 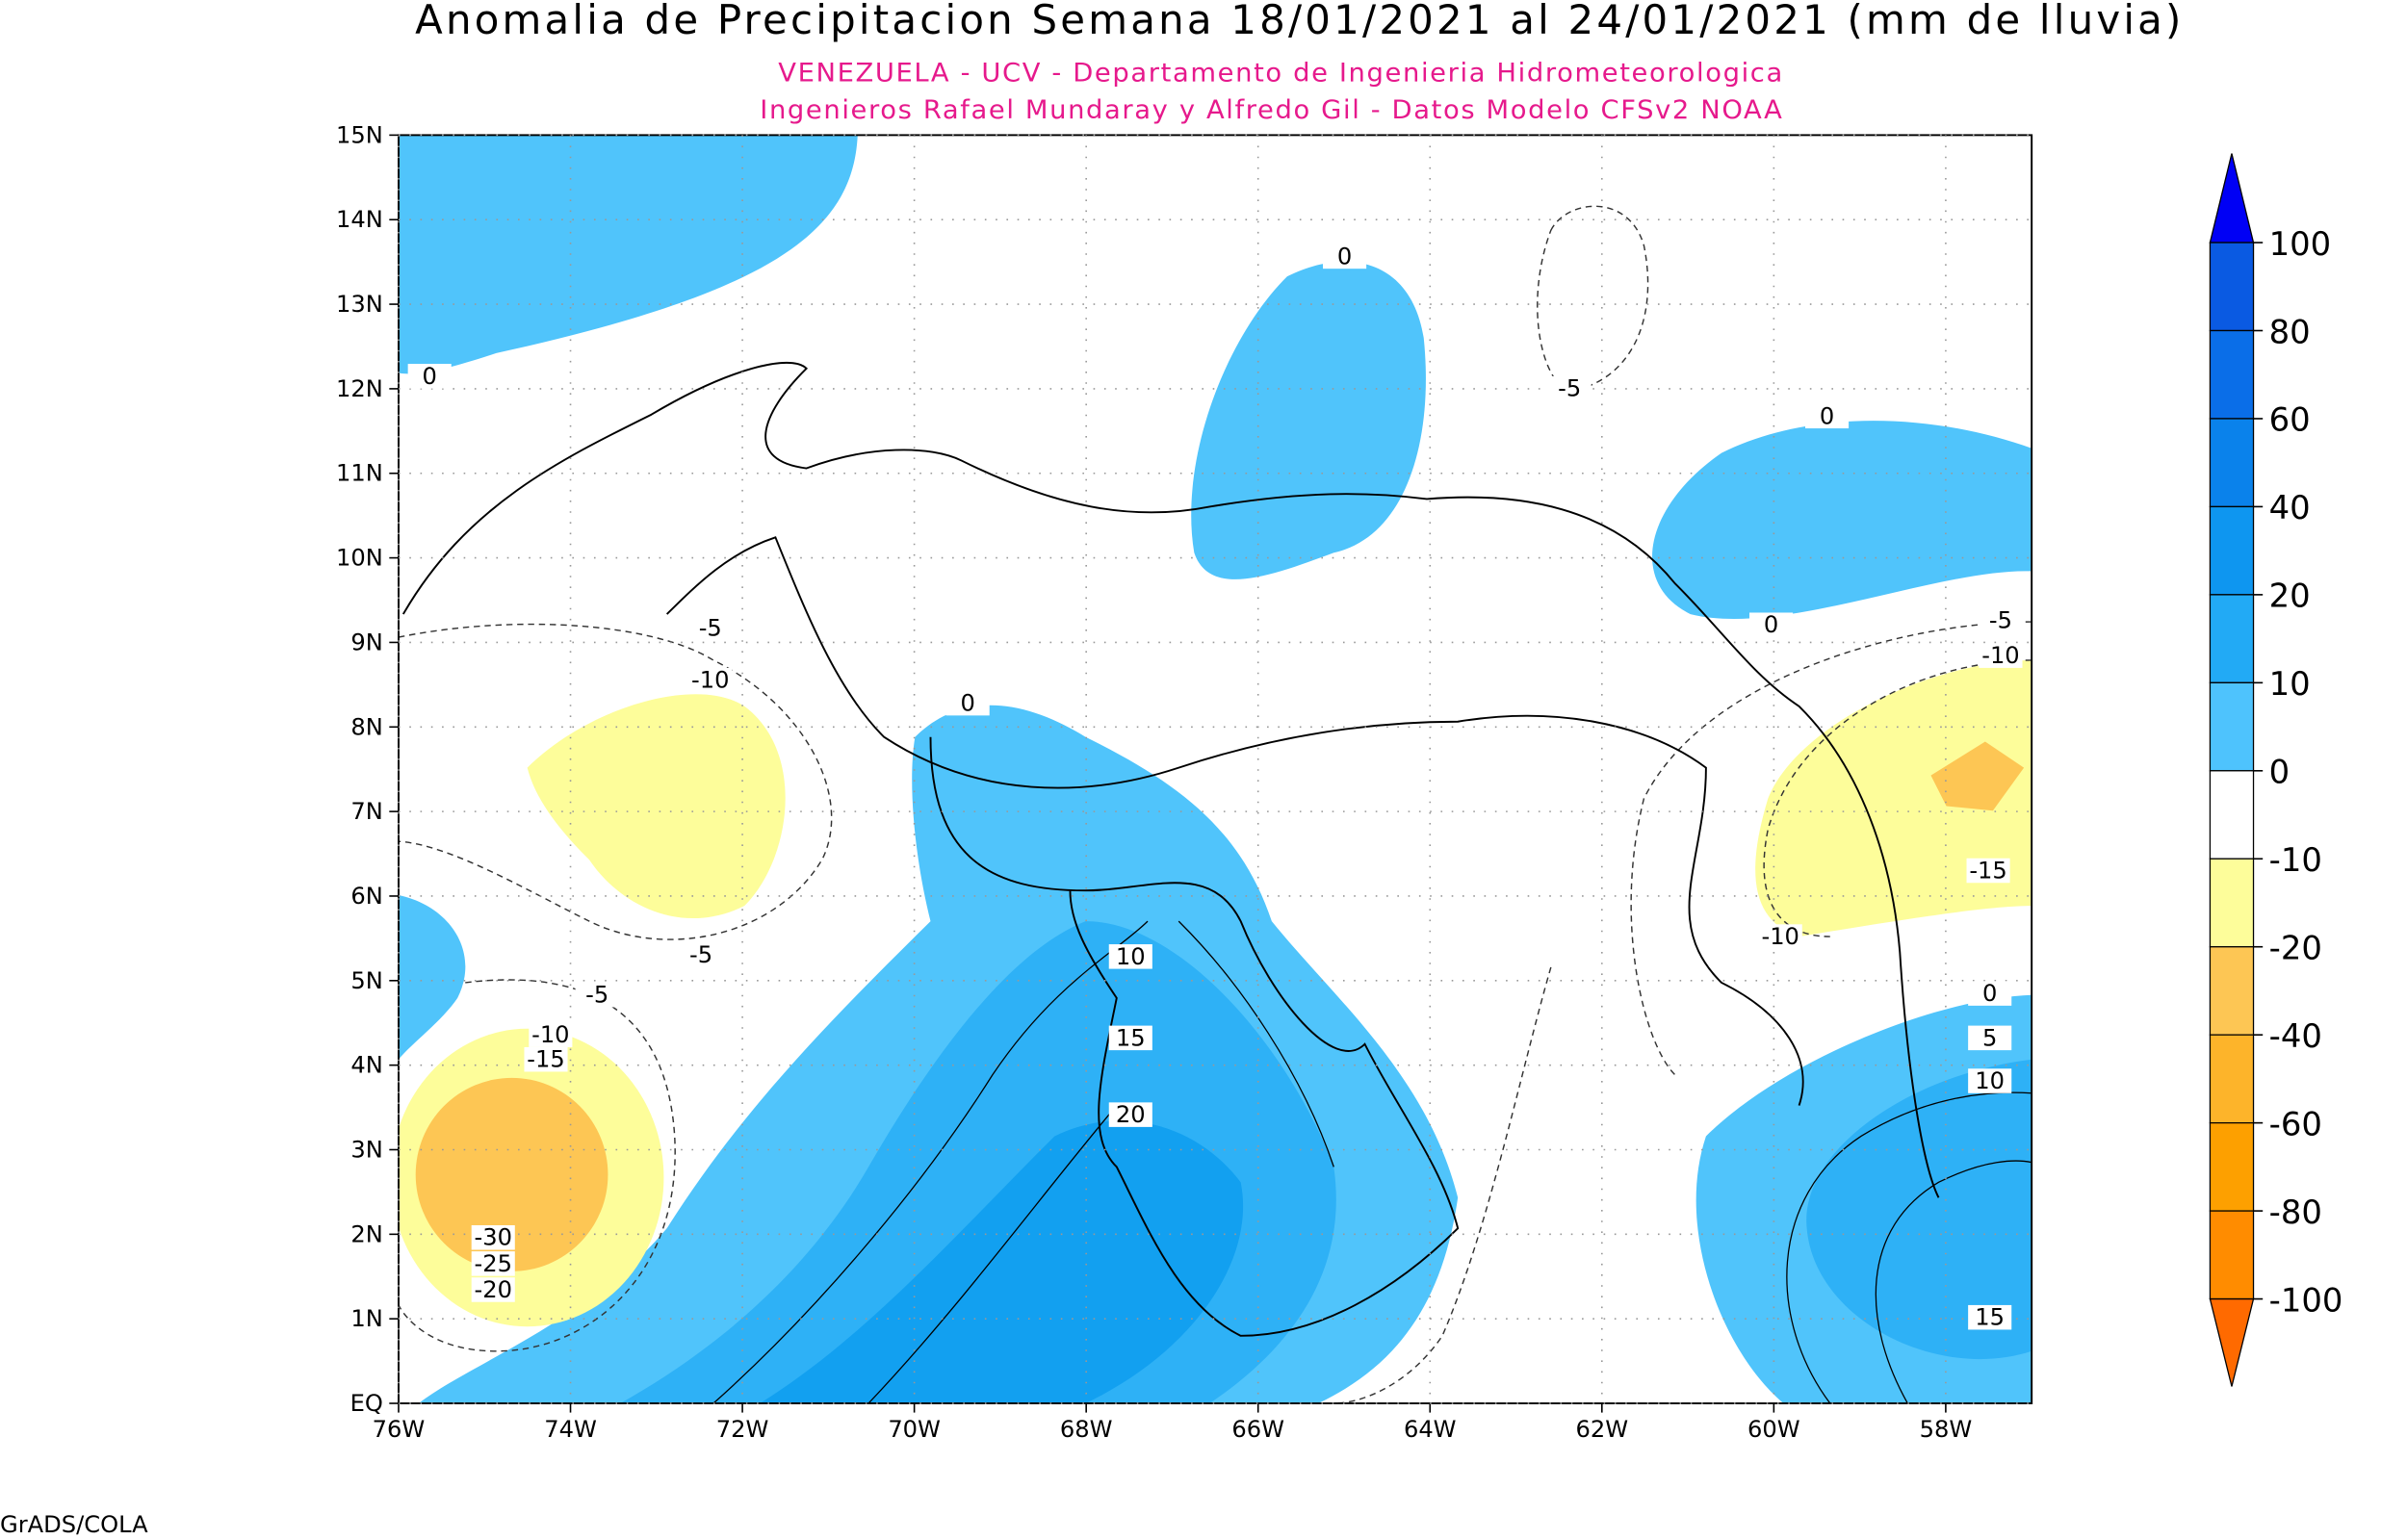 What do you see at coordinates (366, 1150) in the screenshot?
I see `y-tick-label: 3N` at bounding box center [366, 1150].